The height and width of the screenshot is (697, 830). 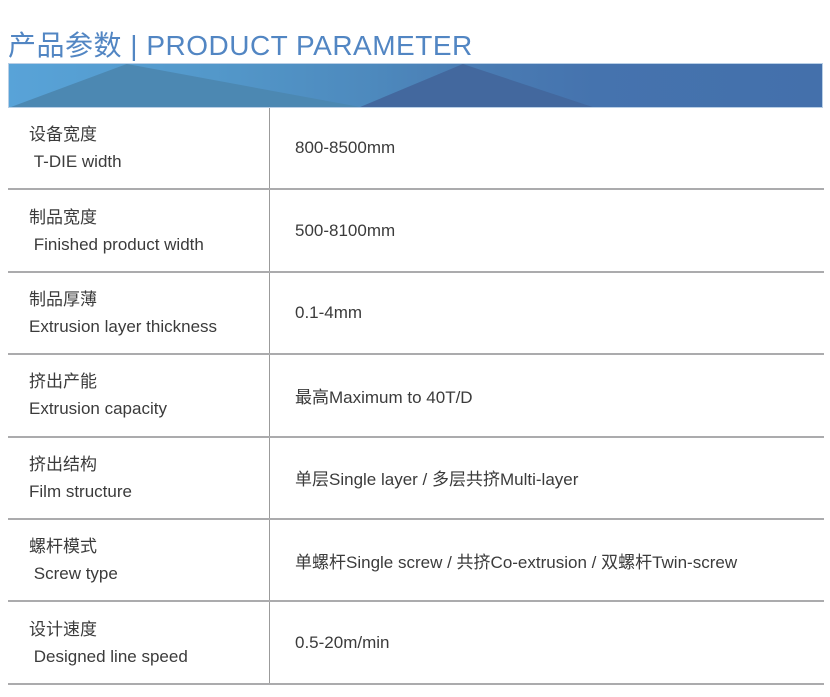 What do you see at coordinates (116, 244) in the screenshot?
I see `param-name-en: Finished product width` at bounding box center [116, 244].